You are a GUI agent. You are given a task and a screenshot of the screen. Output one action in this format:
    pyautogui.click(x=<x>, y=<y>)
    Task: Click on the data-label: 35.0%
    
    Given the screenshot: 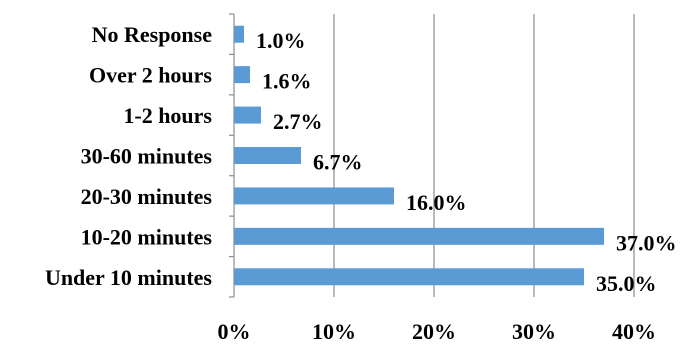 What is the action you would take?
    pyautogui.click(x=626, y=283)
    